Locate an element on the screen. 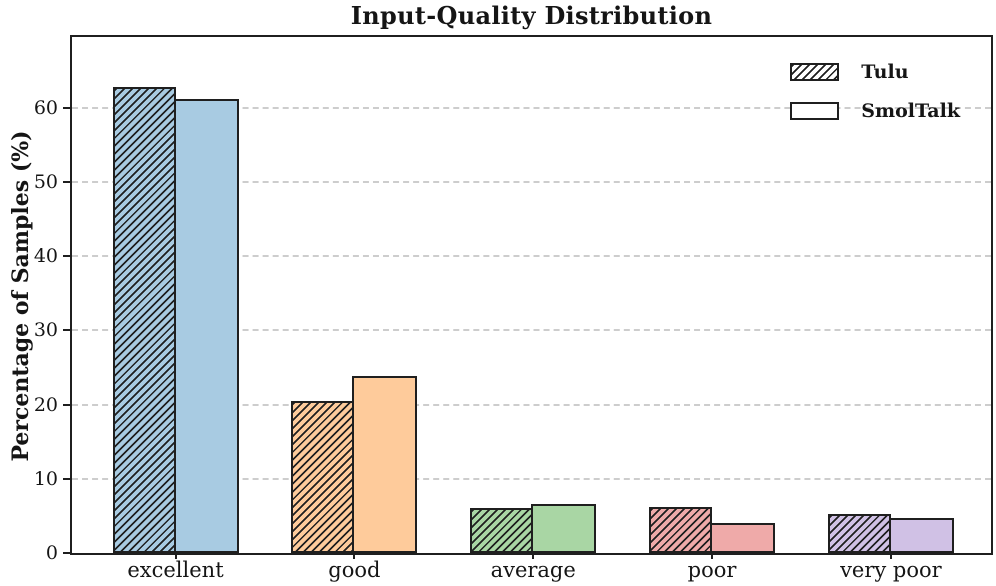 This screenshot has width=996, height=586. legend-item-smoltalk: SmolTalk is located at coordinates (875, 111).